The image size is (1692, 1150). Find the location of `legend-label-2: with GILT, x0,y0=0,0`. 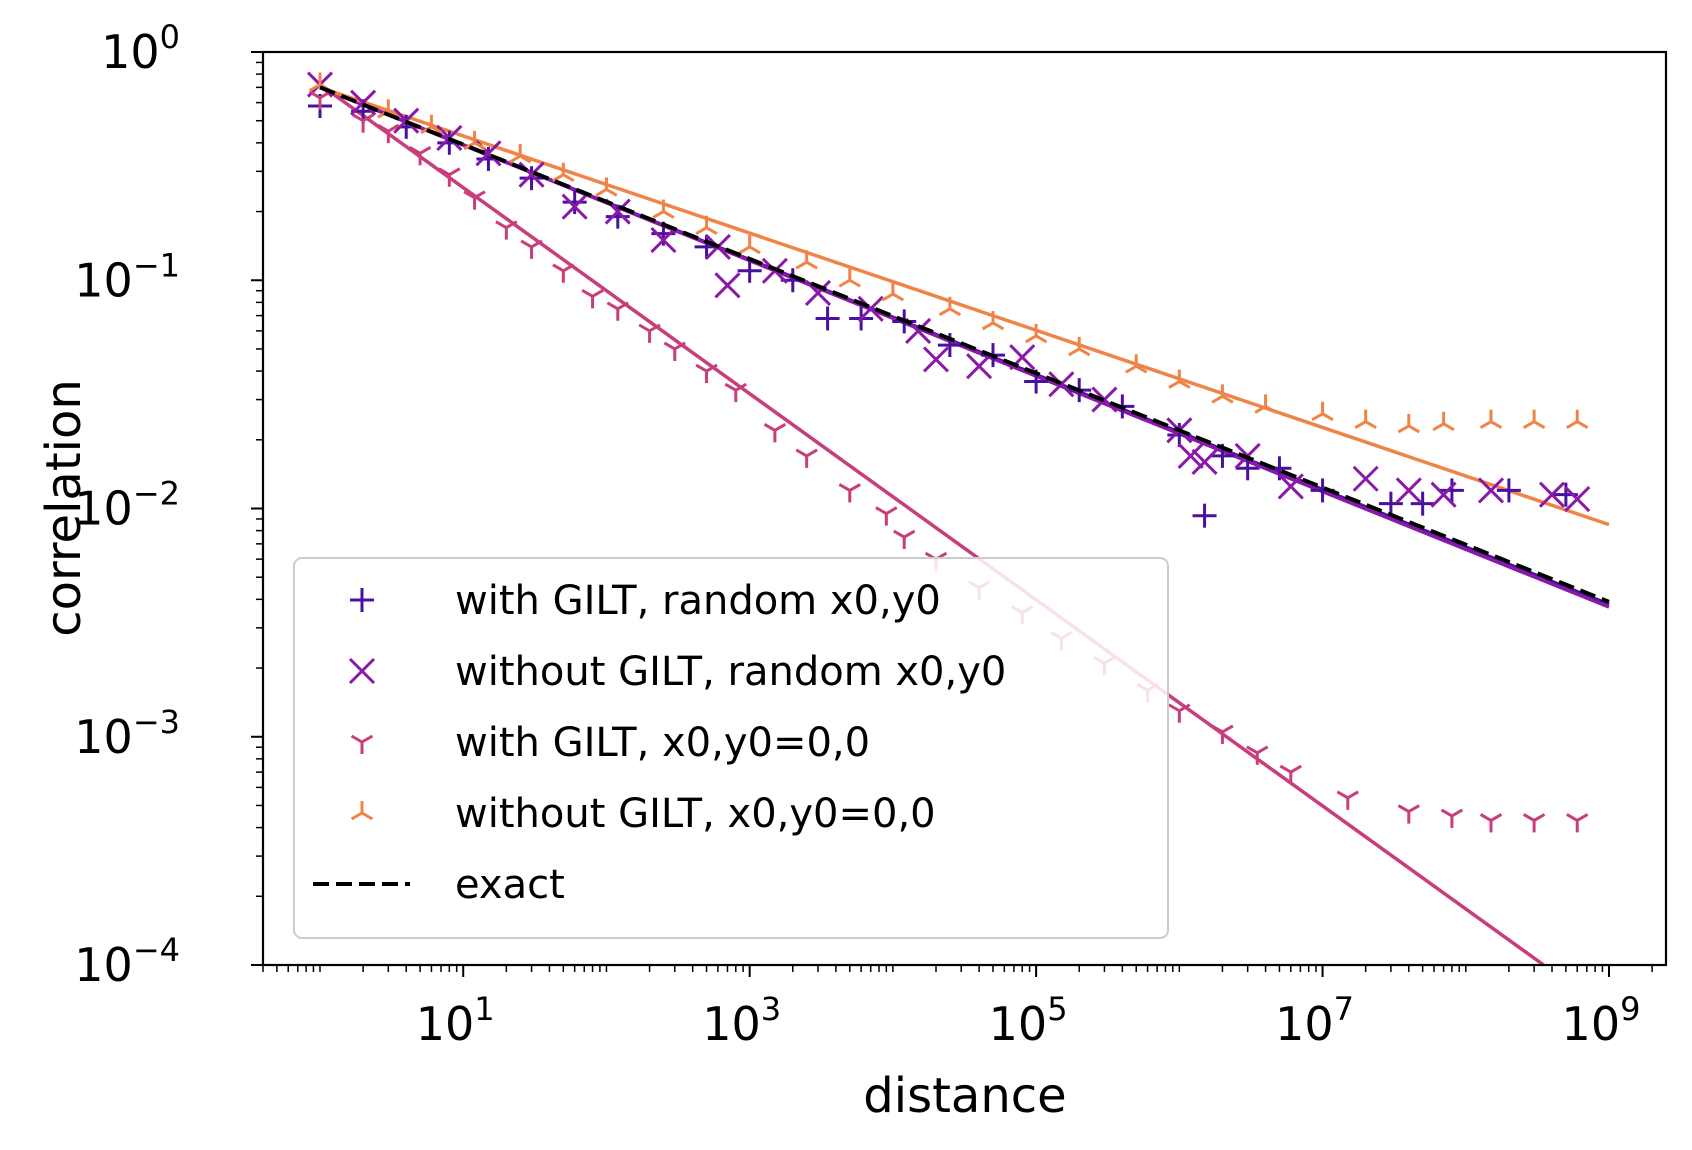

legend-label-2: with GILT, x0,y0=0,0 is located at coordinates (662, 743).